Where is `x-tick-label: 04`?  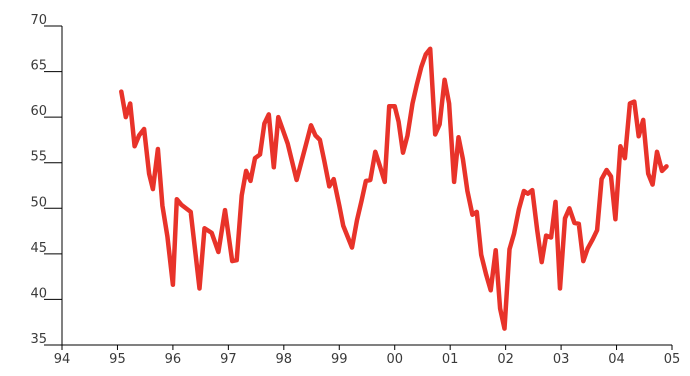 x-tick-label: 04 is located at coordinates (616, 359).